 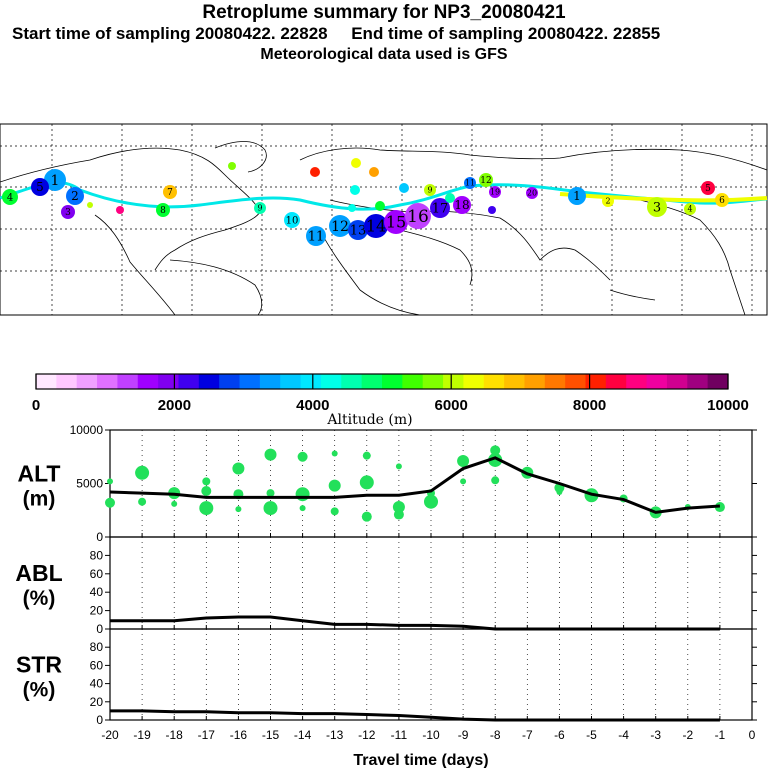 I want to click on x-tick-label: -3, so click(x=655, y=735).